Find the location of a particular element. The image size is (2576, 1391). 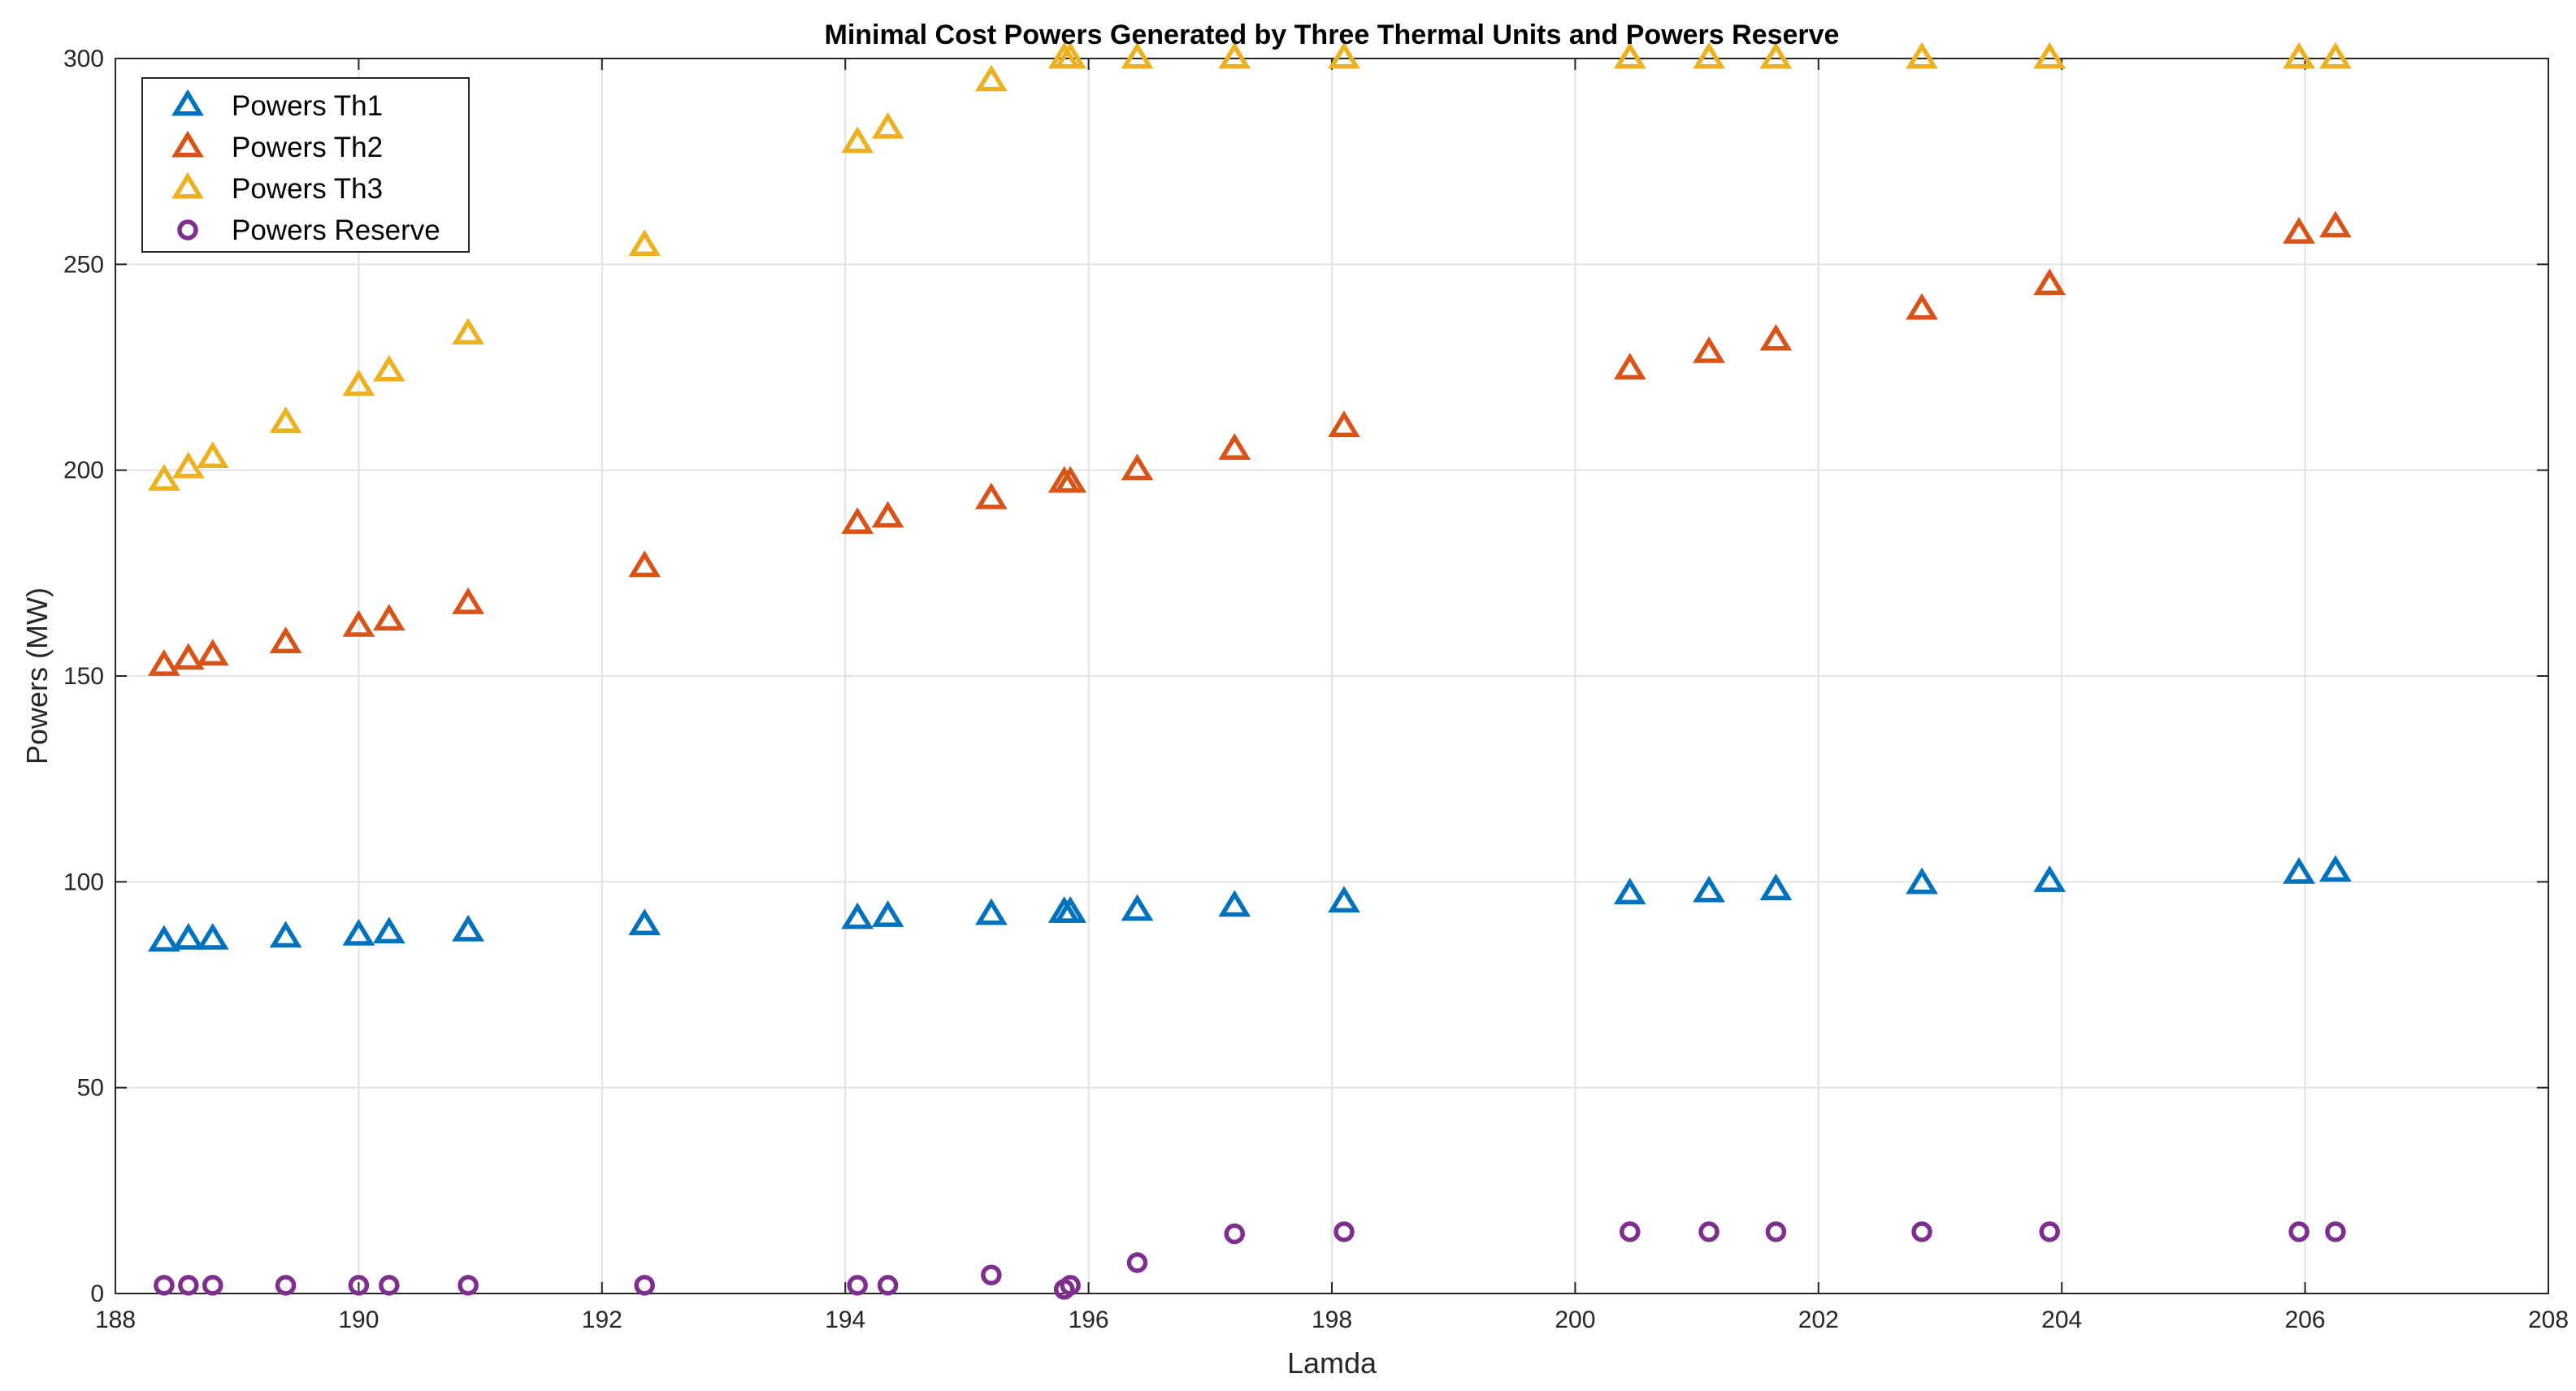

legend-entry-reserve: Powers Reserve is located at coordinates (308, 230).